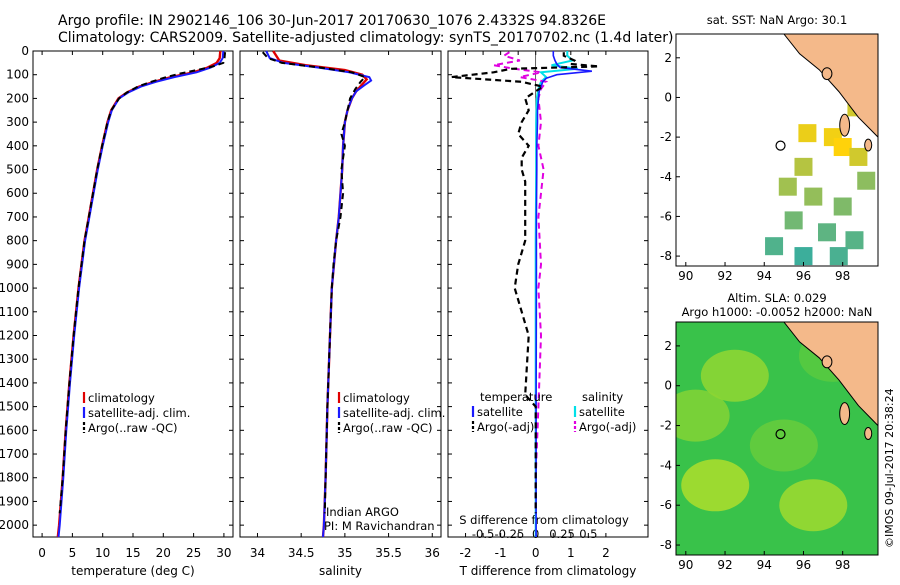 The width and height of the screenshot is (900, 585). Describe the element at coordinates (14, 454) in the screenshot. I see `depth-tick-label: 1700` at that location.